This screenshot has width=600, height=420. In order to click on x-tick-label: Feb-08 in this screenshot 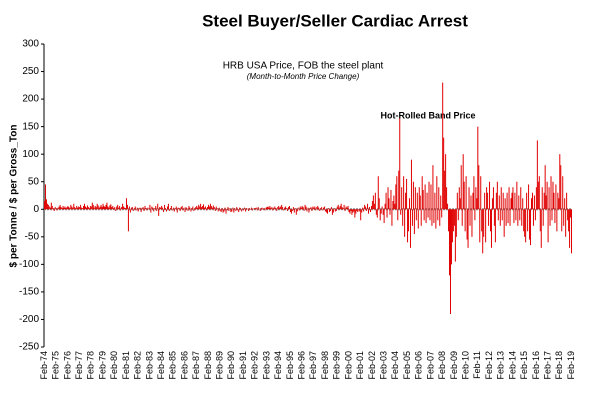, I will do `click(442, 365)`.